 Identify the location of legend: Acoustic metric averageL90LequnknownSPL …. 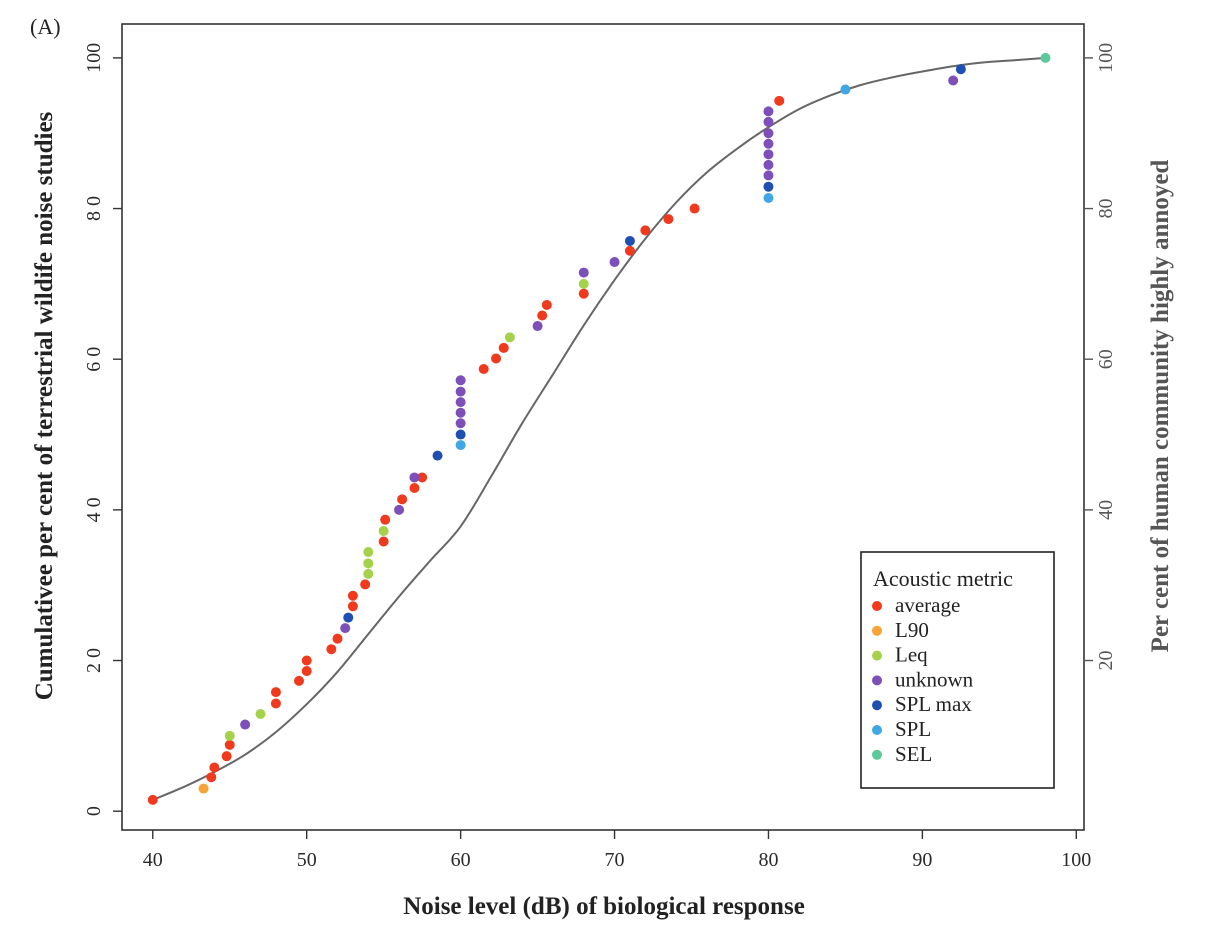
(957, 670).